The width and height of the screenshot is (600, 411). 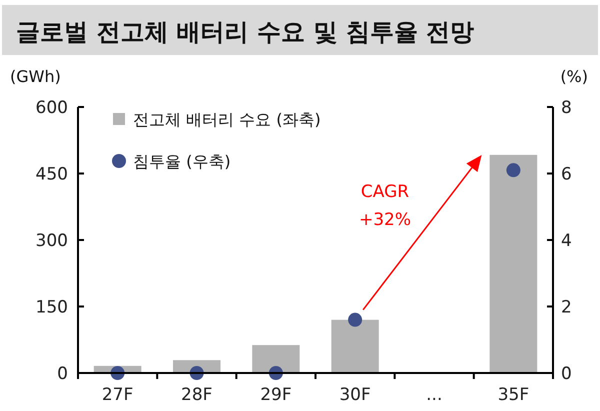 I want to click on legend-label: 전고체 배터리 수요 (좌축), so click(x=227, y=119).